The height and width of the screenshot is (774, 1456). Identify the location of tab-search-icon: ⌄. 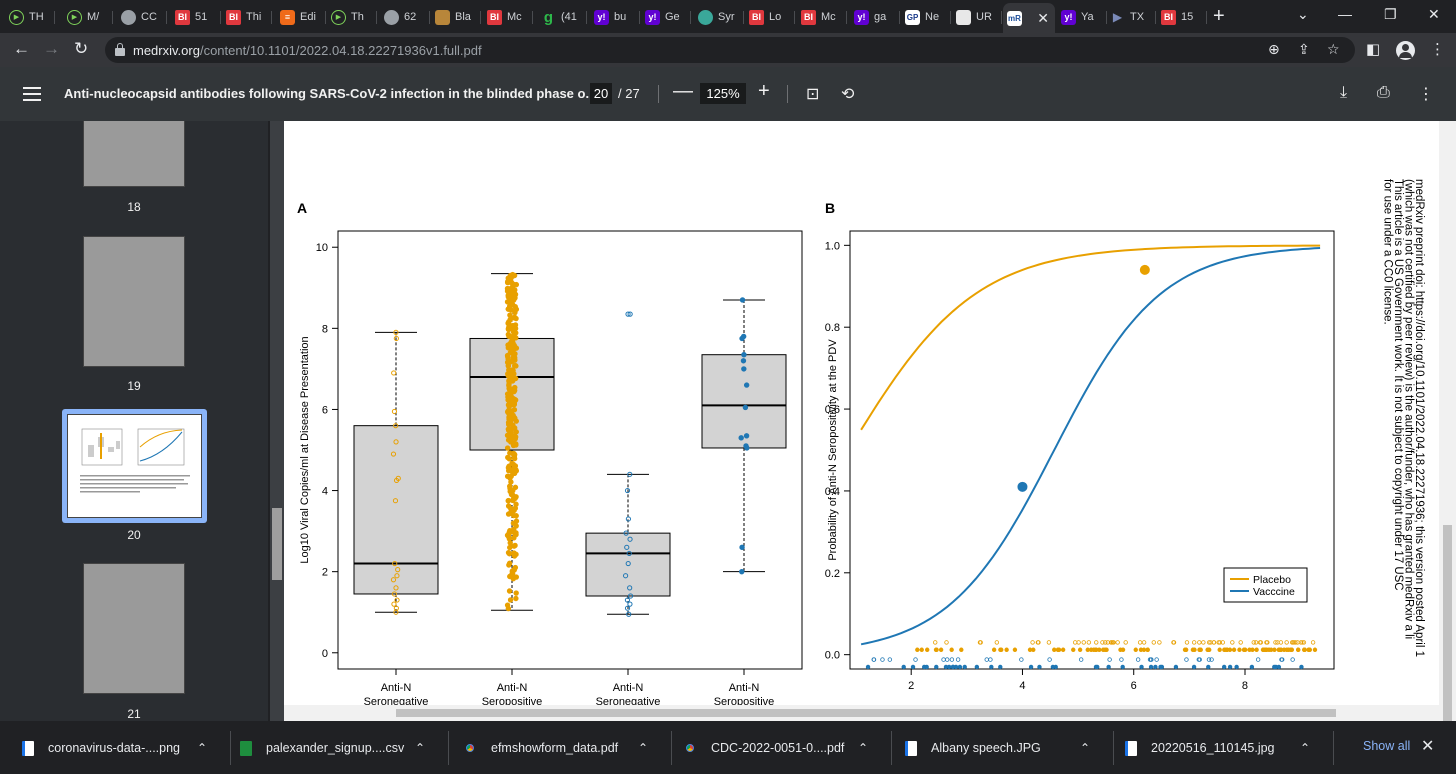
(1303, 14).